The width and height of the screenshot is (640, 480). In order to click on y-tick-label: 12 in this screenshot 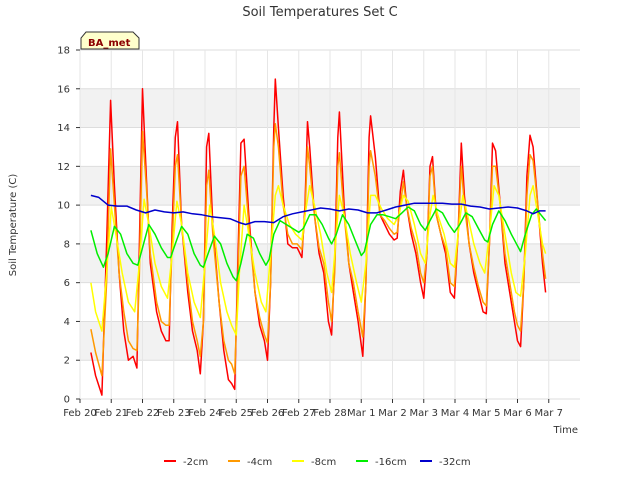, I will do `click(63, 167)`.